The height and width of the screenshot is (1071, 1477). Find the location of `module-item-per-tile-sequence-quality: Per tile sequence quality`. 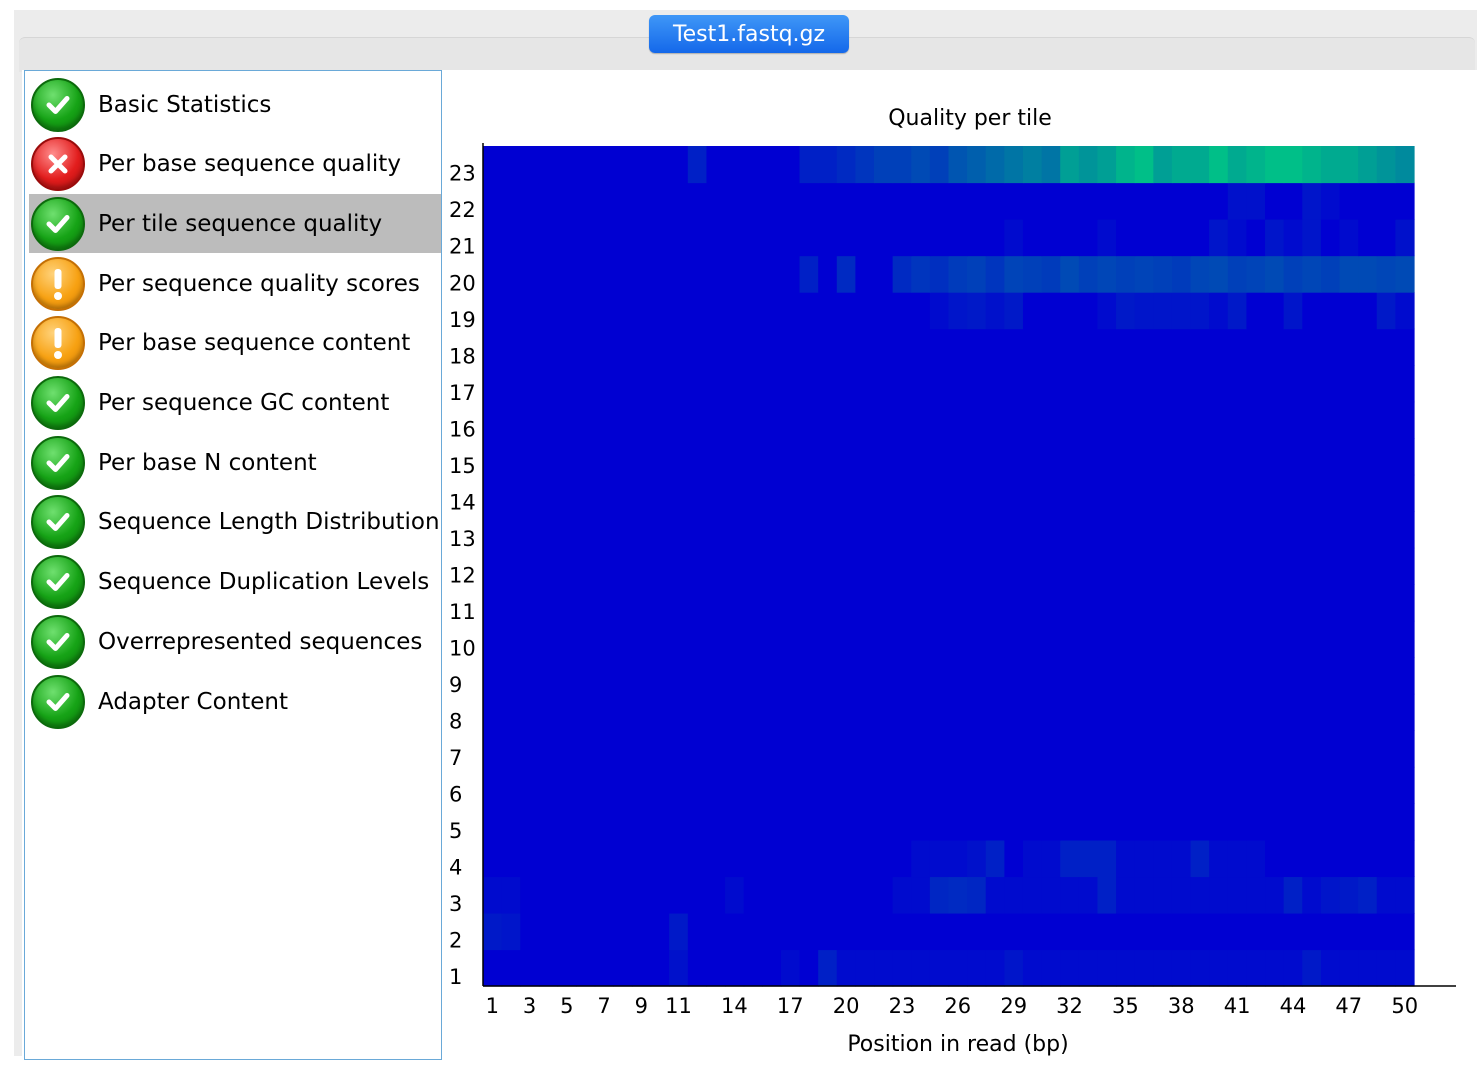

module-item-per-tile-sequence-quality: Per tile sequence quality is located at coordinates (235, 224).